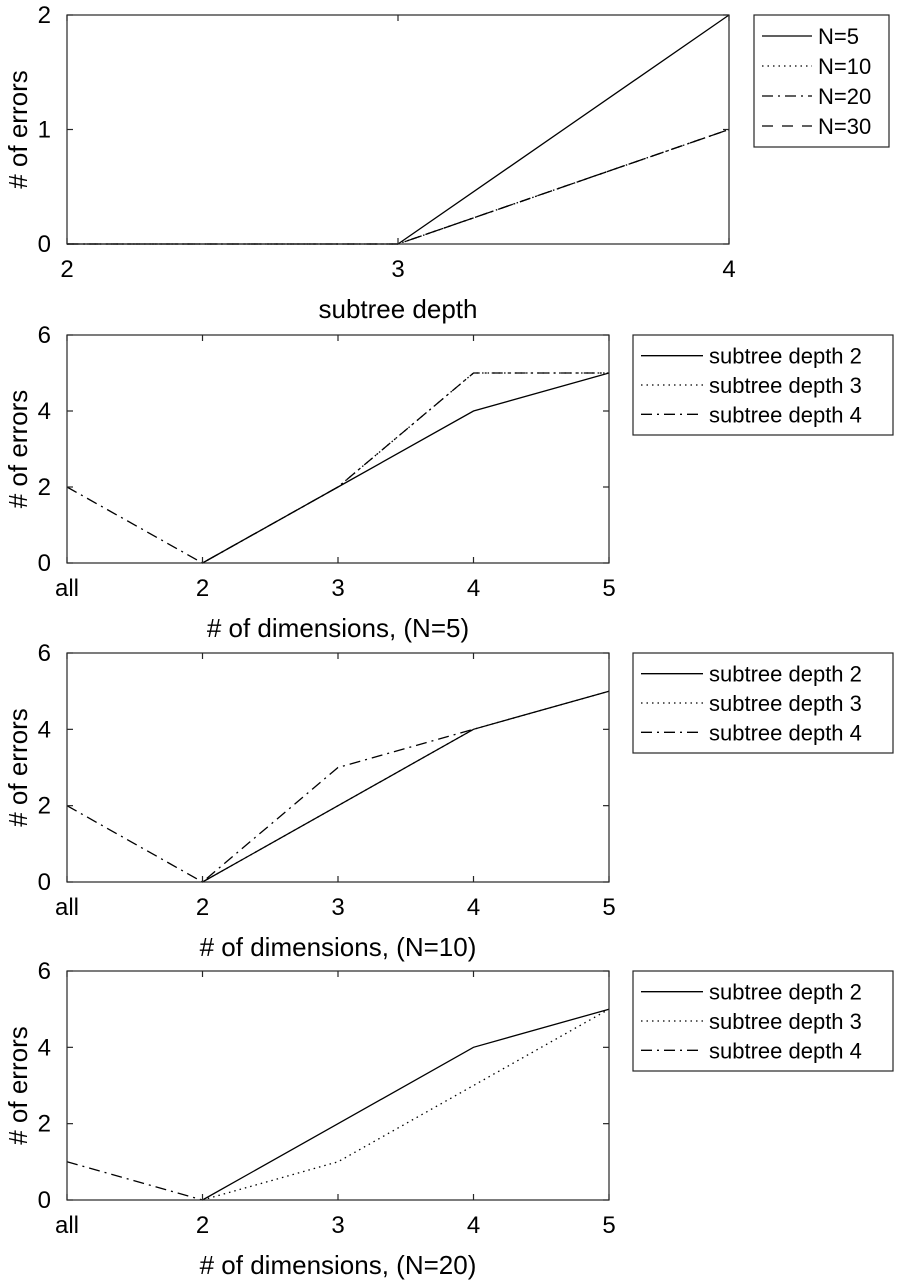 The image size is (900, 1288). I want to click on legend: N=5 N=10 N=20 N=30, so click(821, 81).